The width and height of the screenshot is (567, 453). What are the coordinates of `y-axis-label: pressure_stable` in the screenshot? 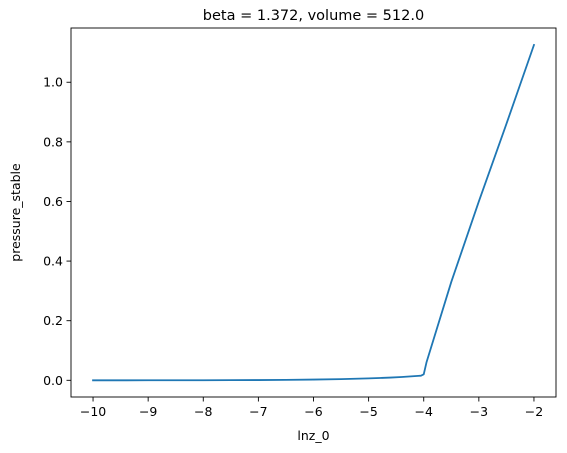 It's located at (15, 212).